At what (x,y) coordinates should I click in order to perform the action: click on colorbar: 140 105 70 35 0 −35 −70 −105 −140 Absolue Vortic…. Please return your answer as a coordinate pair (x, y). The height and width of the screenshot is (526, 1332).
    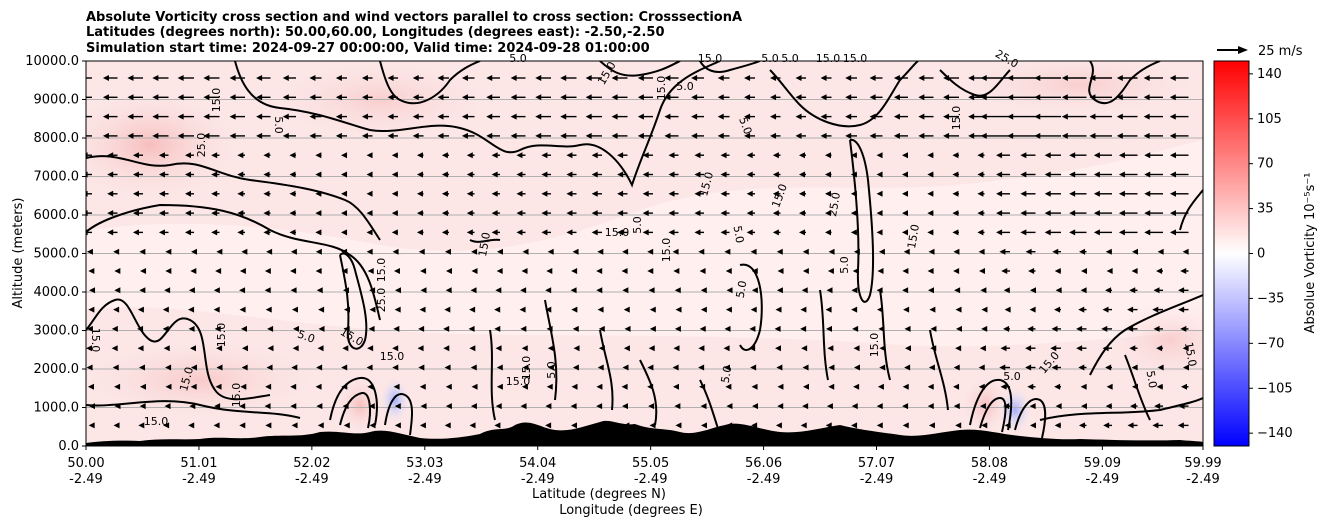
    Looking at the image, I should click on (1265, 253).